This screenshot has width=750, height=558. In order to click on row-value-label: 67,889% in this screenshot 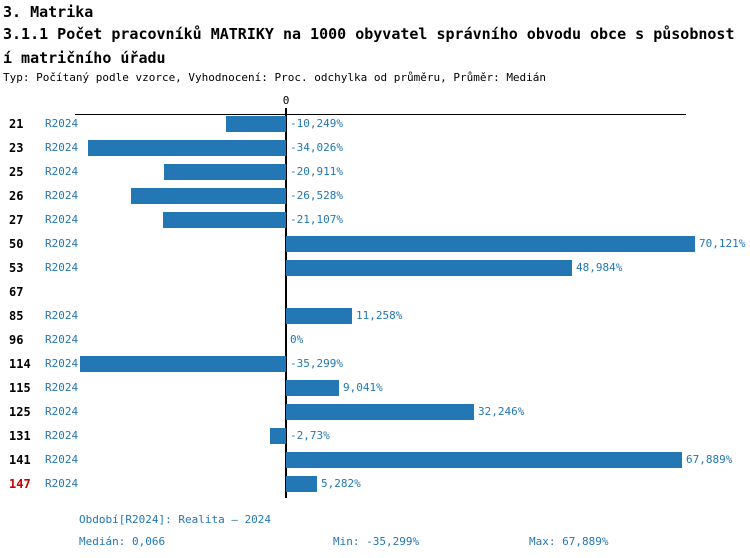, I will do `click(709, 459)`.